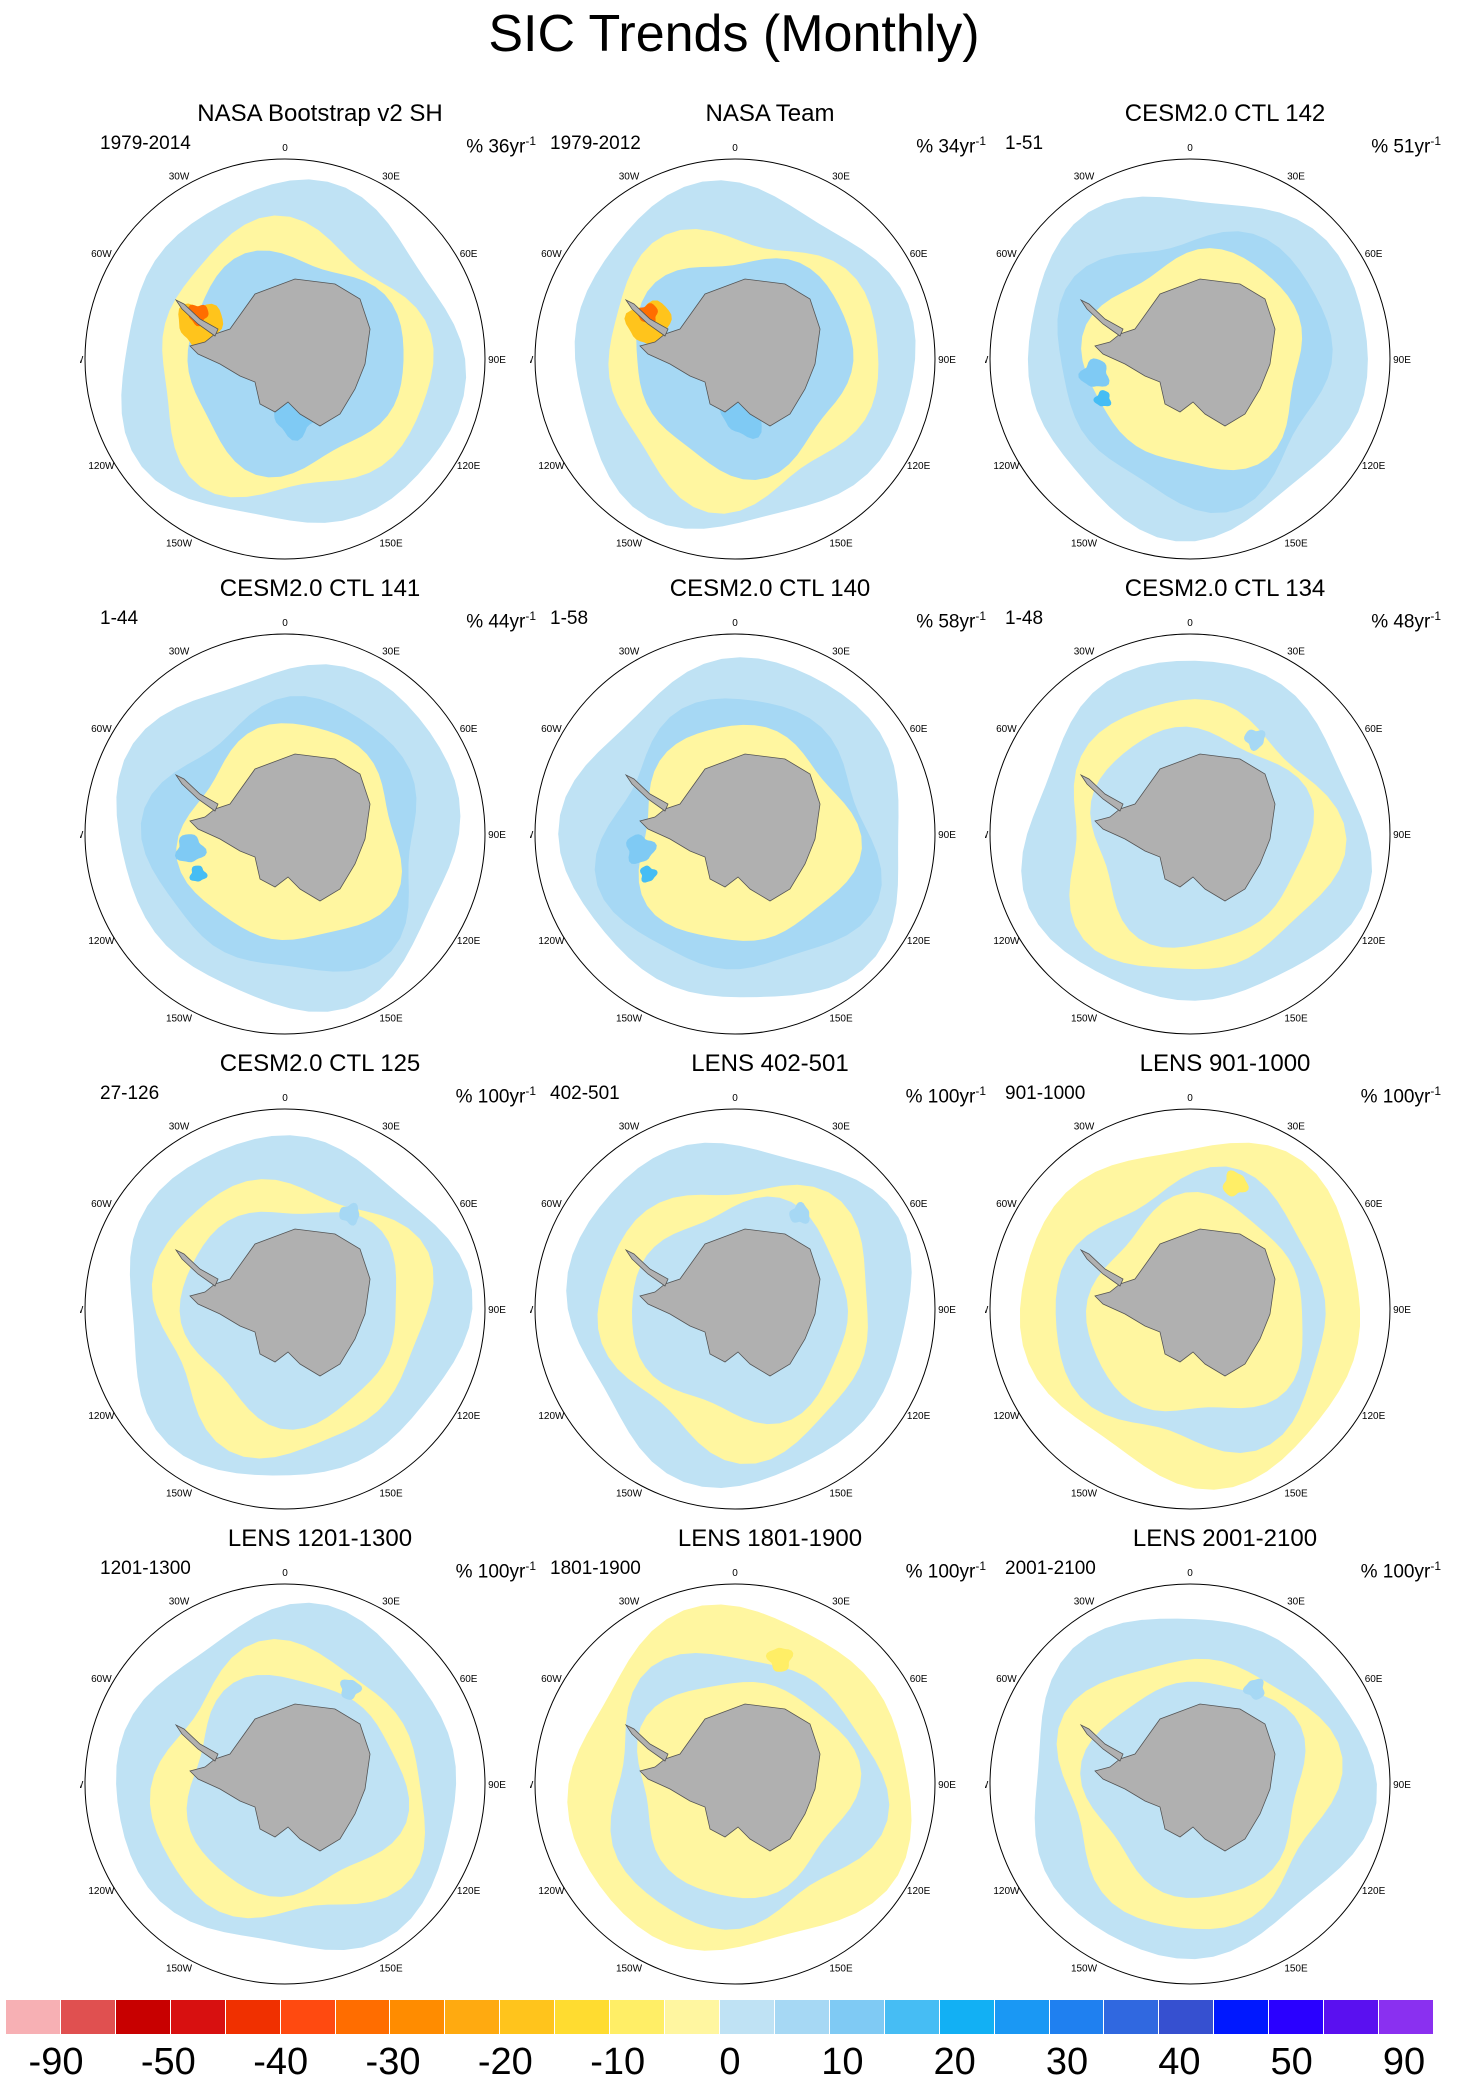 This screenshot has height=2083, width=1468. Describe the element at coordinates (1291, 2062) in the screenshot. I see `colorbar-label: 50` at that location.